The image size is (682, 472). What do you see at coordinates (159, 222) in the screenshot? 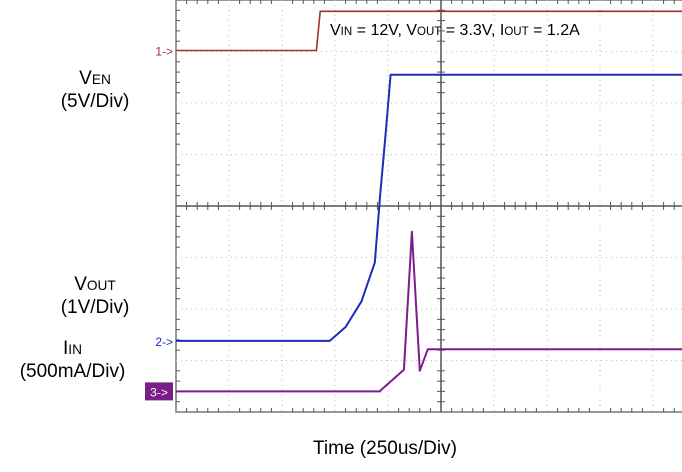
I see `channel-markers: 1-> 2-> 3->` at bounding box center [159, 222].